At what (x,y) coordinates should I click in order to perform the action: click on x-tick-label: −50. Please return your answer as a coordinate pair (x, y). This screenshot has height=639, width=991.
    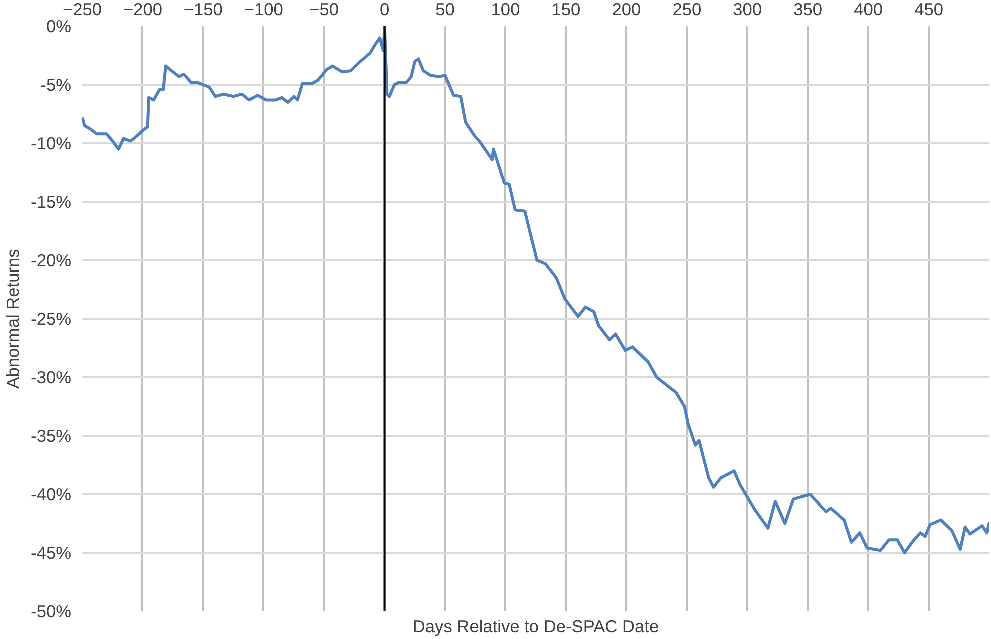
    Looking at the image, I should click on (325, 10).